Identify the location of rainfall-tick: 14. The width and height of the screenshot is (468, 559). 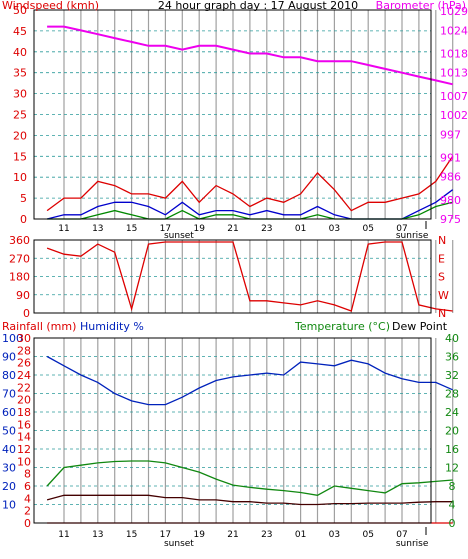
(24, 437).